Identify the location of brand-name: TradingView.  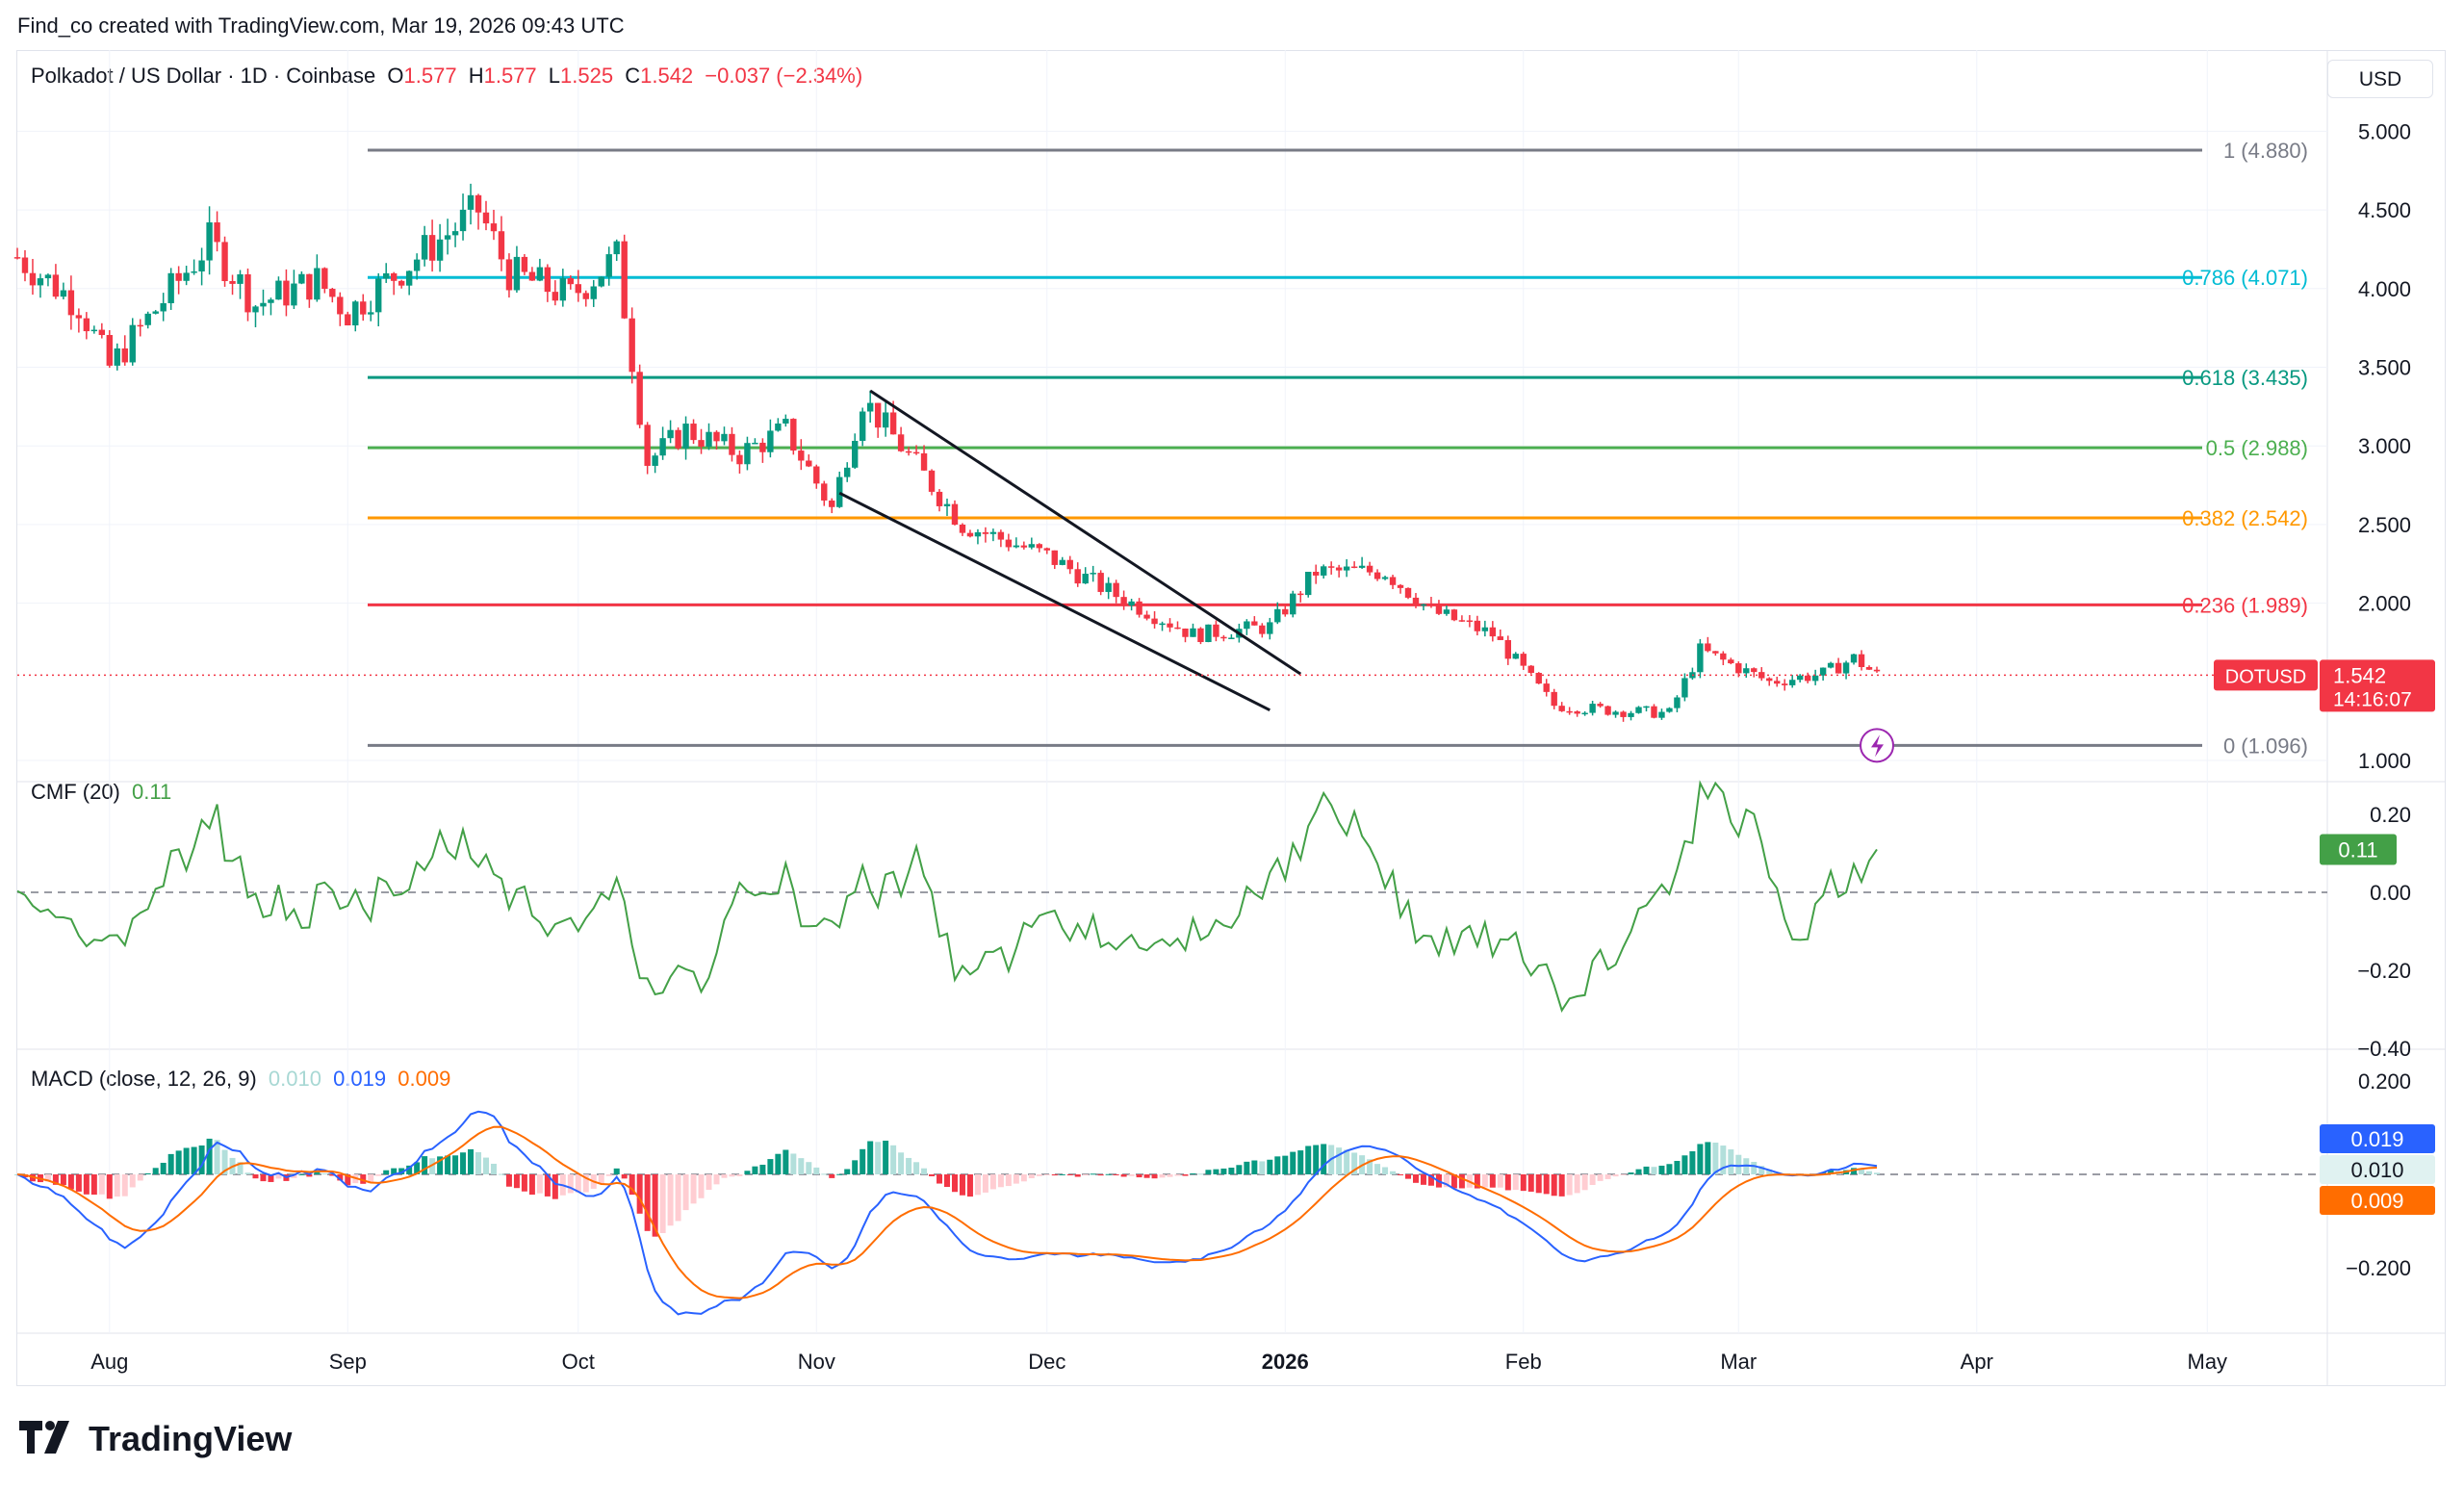
(191, 1438).